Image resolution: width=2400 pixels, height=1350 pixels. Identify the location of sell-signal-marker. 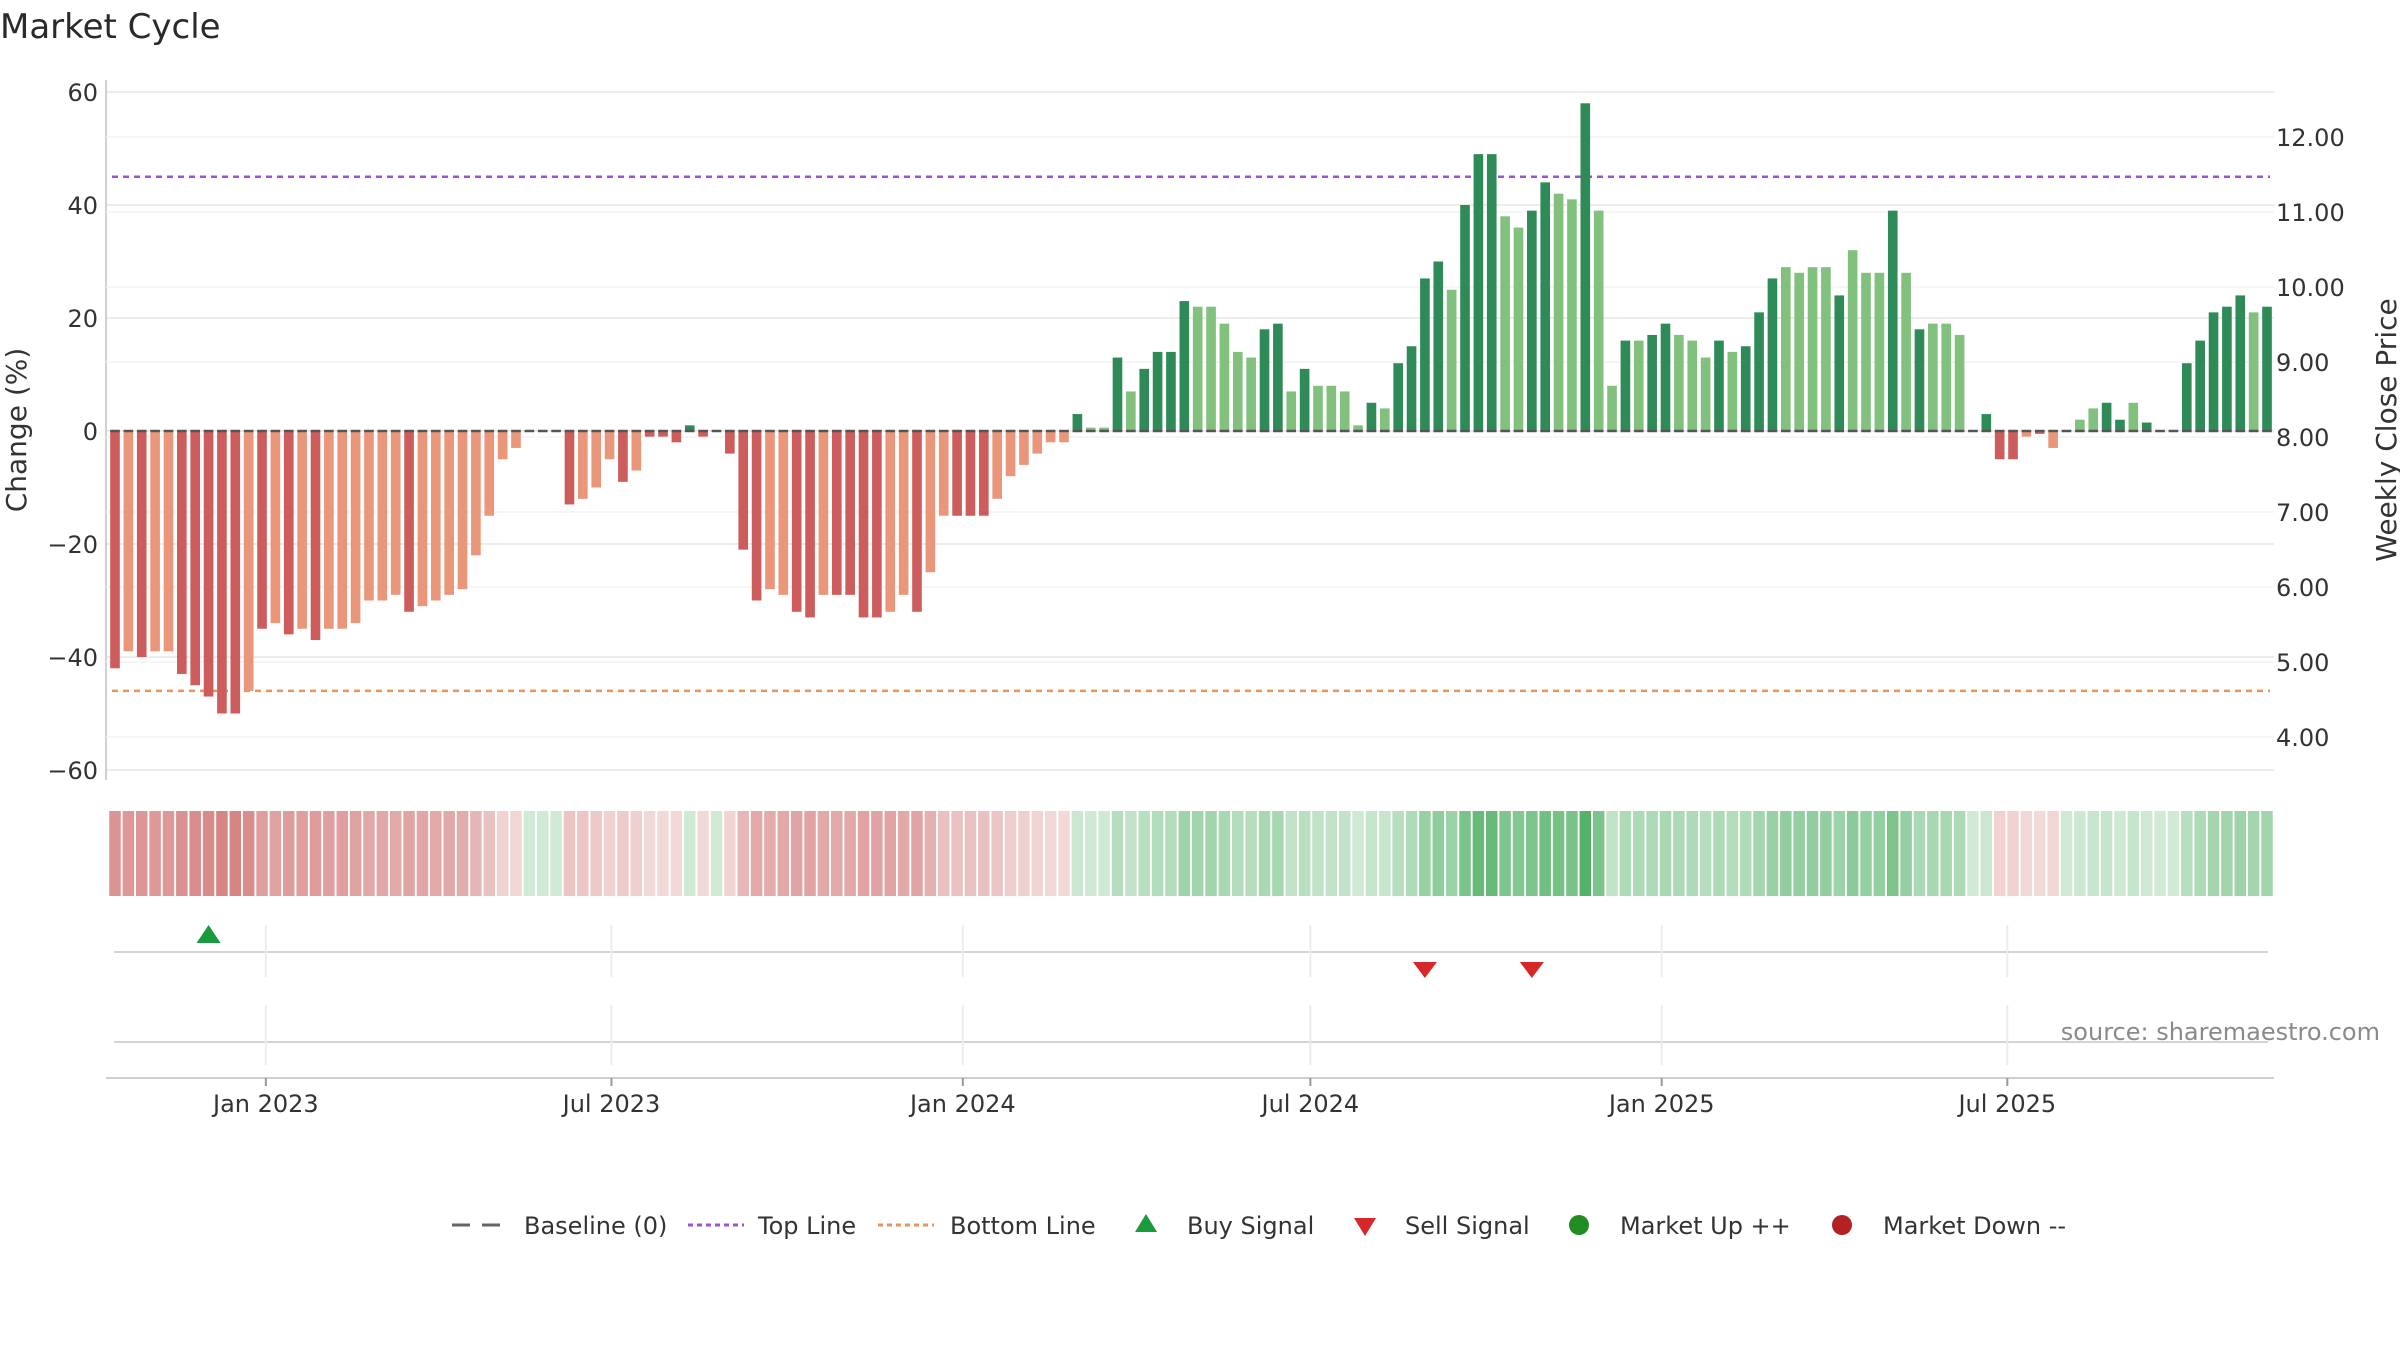
(1531, 970).